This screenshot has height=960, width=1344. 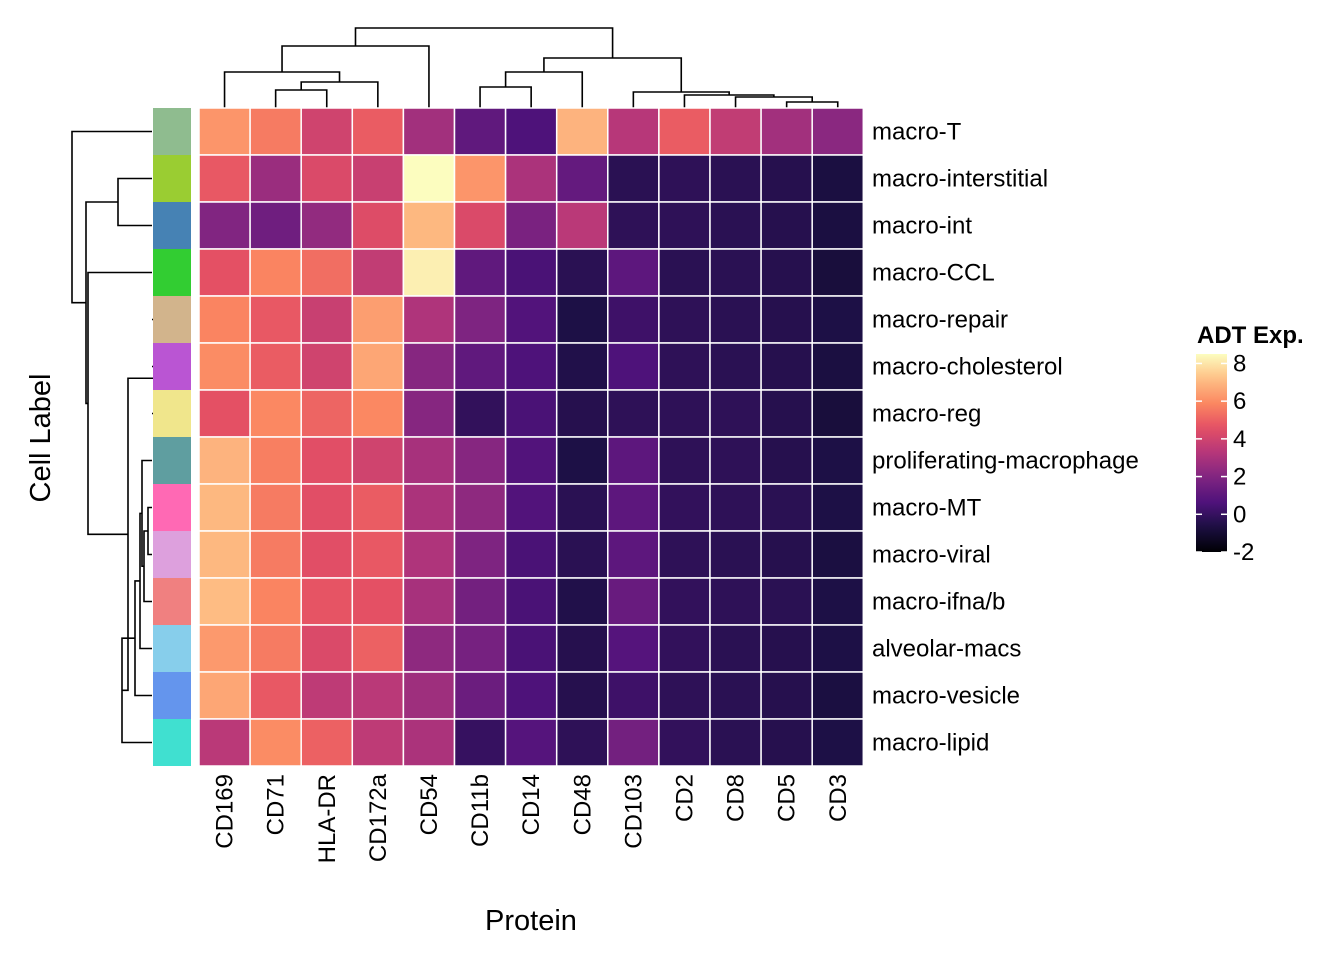 What do you see at coordinates (736, 798) in the screenshot?
I see `column-label: CD8` at bounding box center [736, 798].